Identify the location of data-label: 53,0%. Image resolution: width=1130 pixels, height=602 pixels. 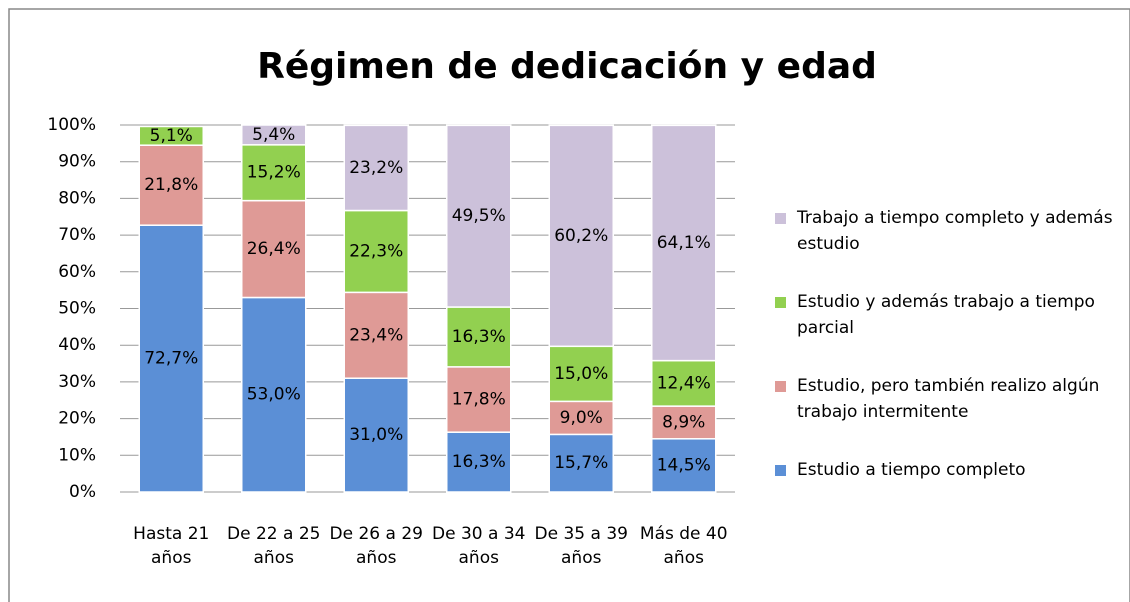
(274, 395).